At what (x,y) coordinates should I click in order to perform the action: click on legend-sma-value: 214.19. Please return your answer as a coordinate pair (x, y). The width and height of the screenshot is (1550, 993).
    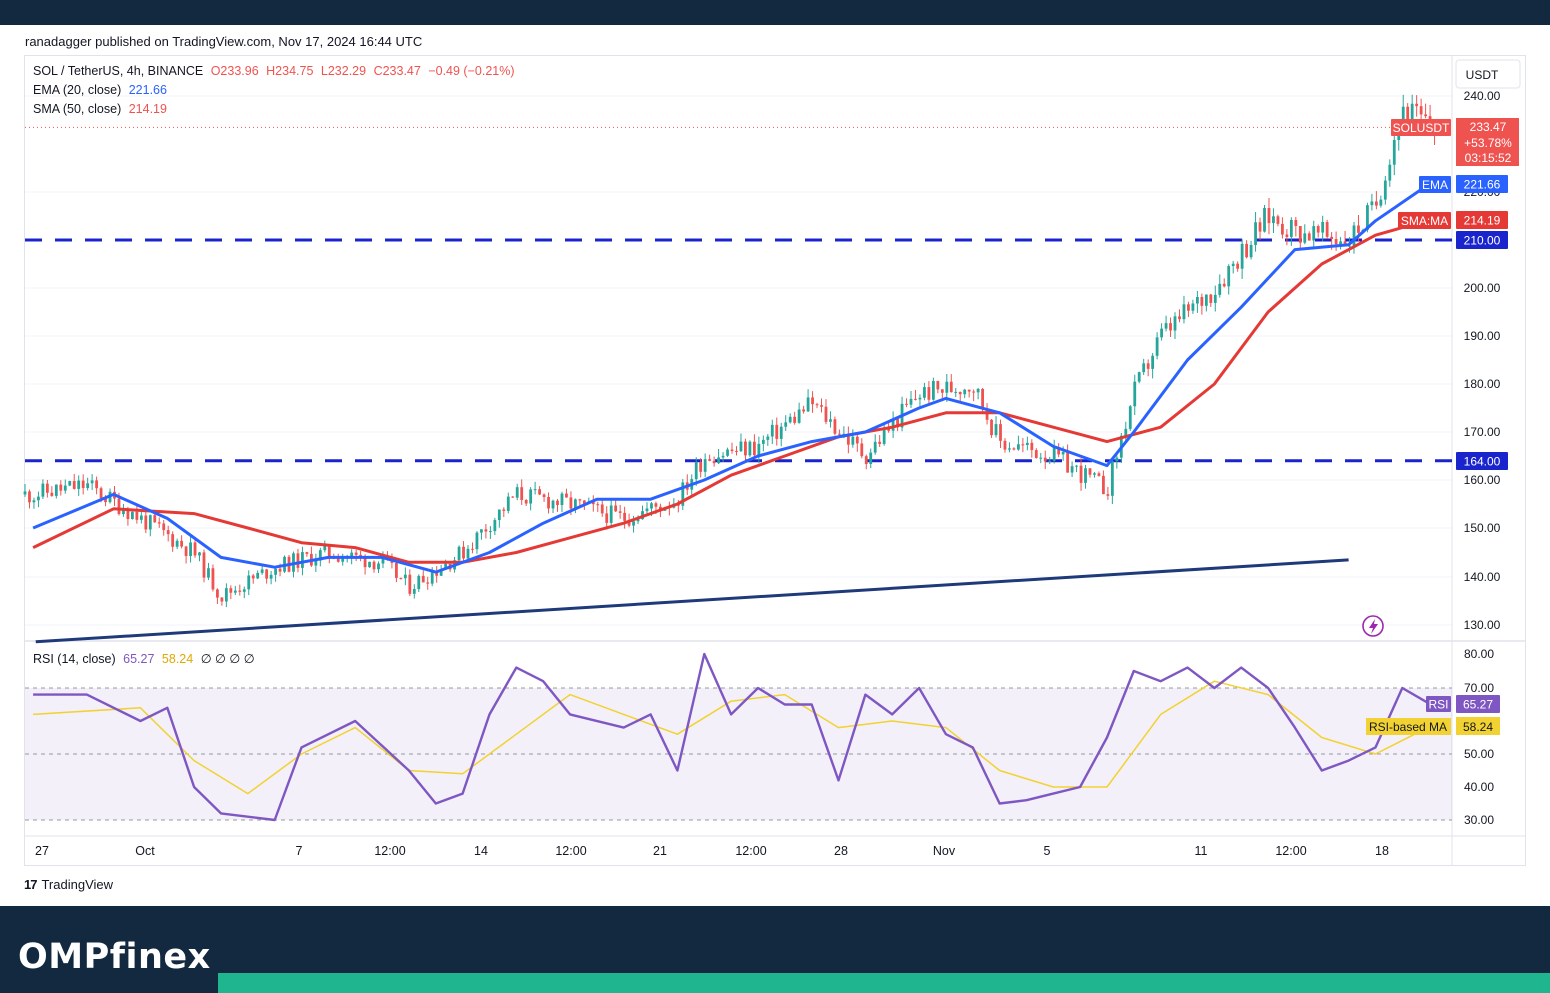
    Looking at the image, I should click on (147, 109).